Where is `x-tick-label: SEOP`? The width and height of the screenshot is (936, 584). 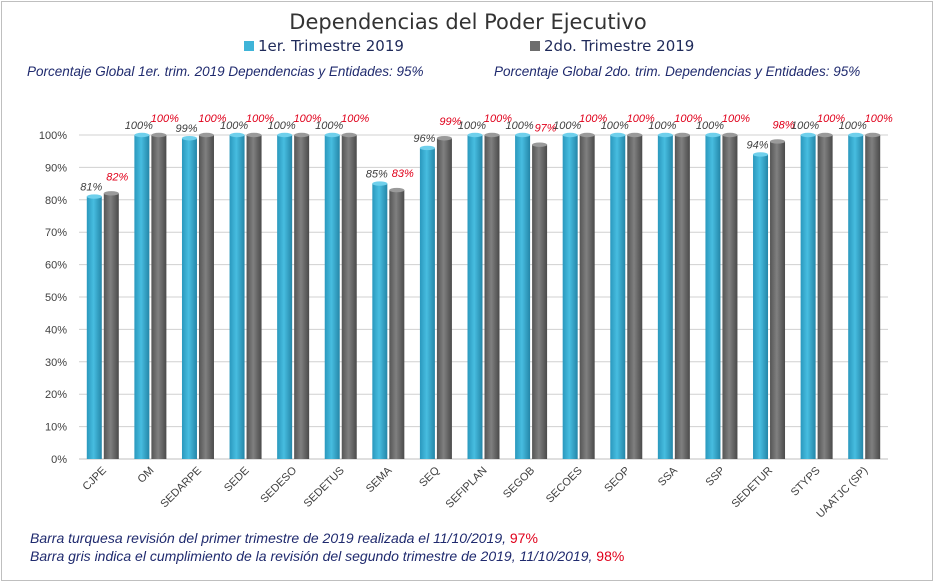 x-tick-label: SEOP is located at coordinates (617, 480).